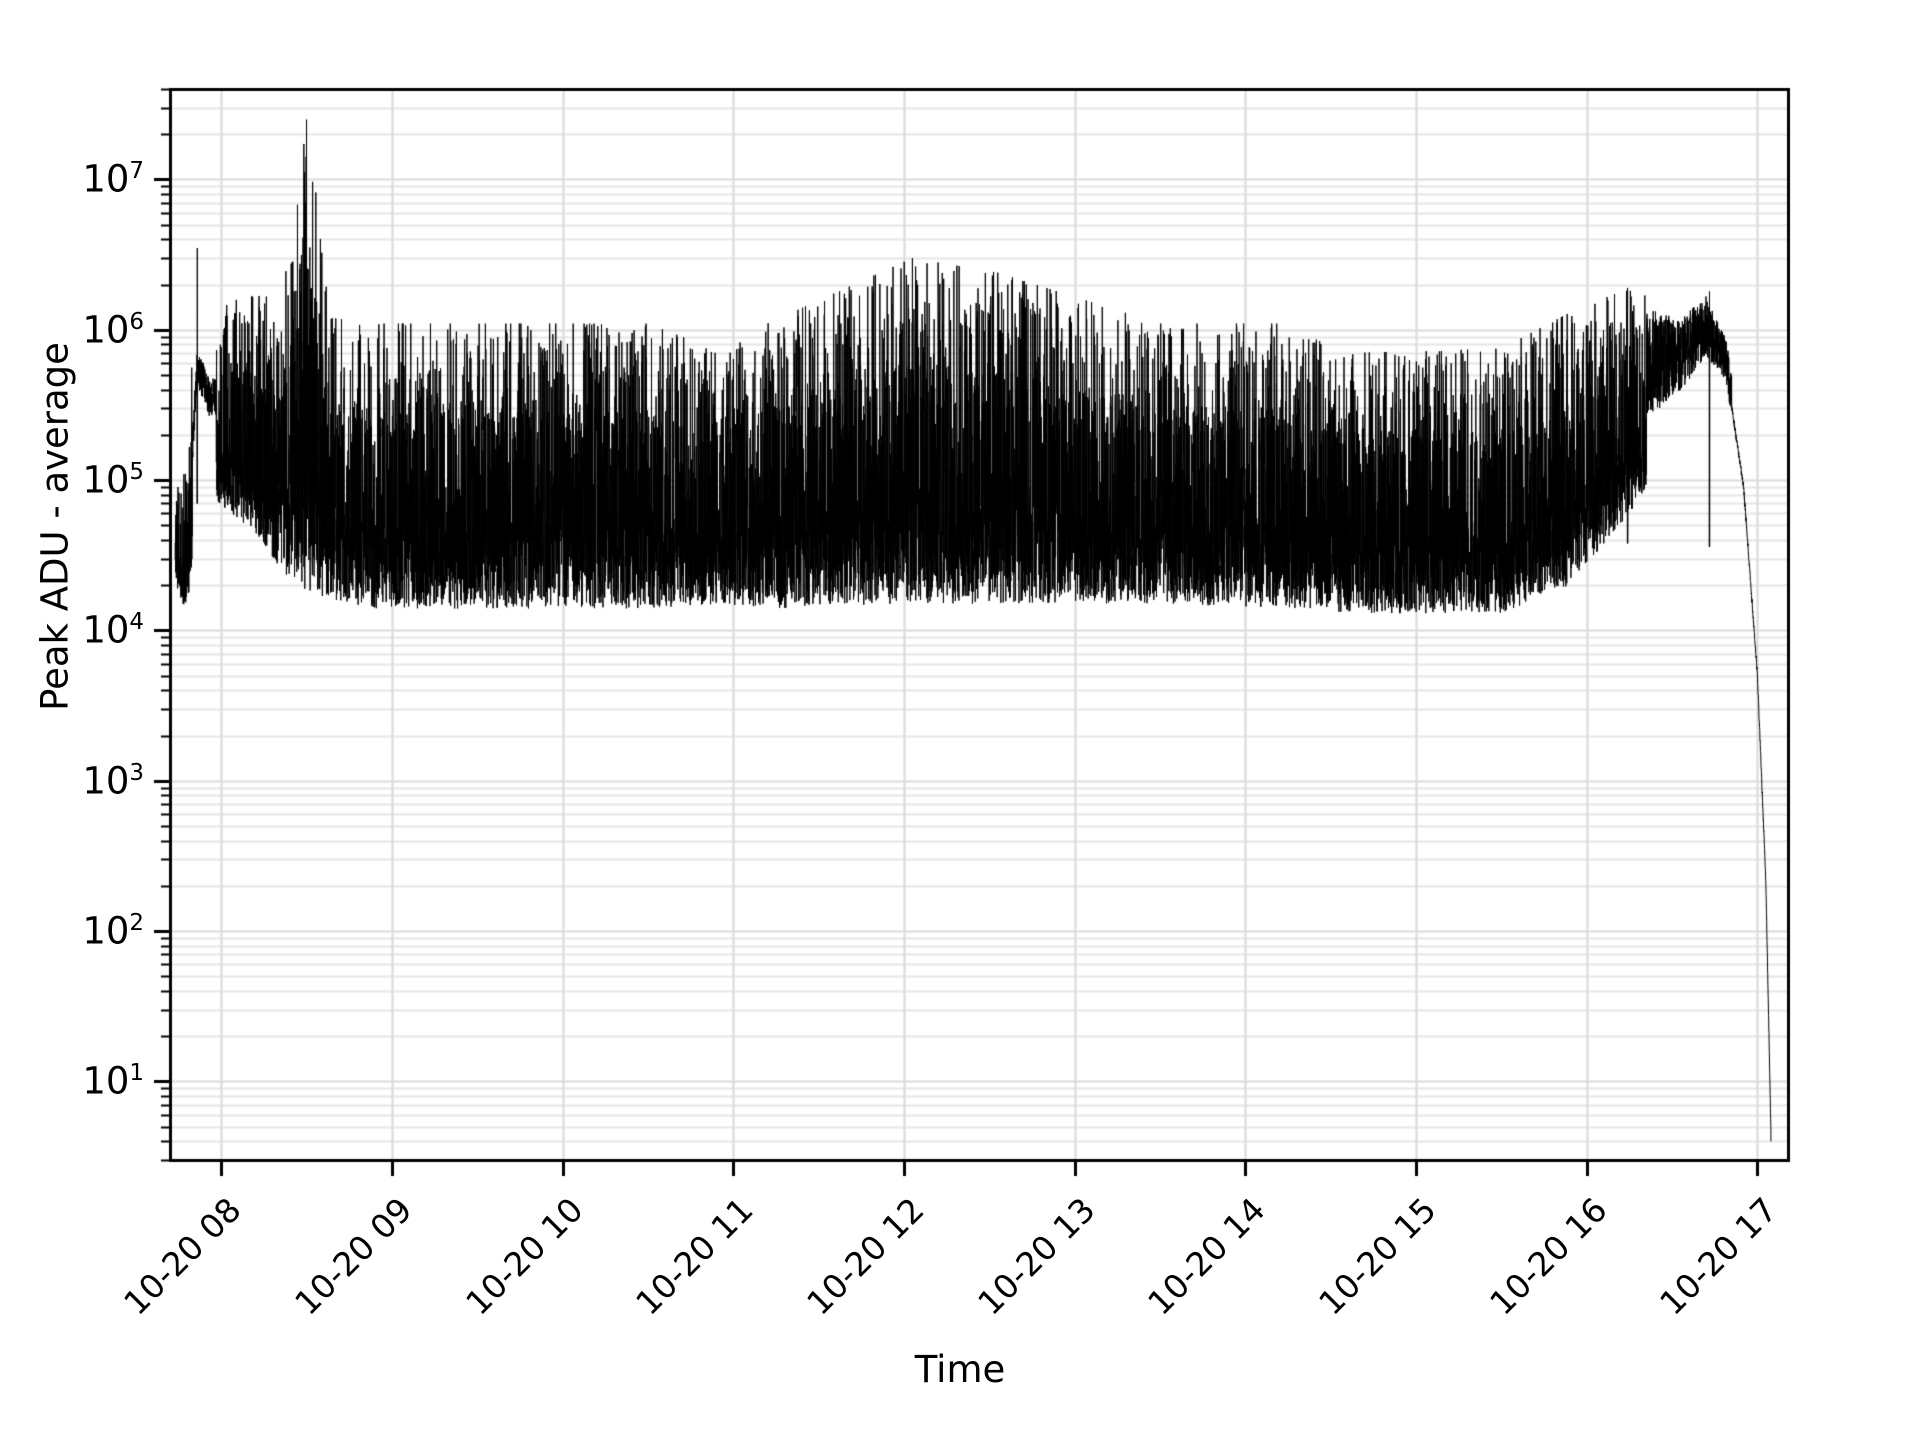 The image size is (1920, 1440). I want to click on y-tick-label: 102, so click(72, 931).